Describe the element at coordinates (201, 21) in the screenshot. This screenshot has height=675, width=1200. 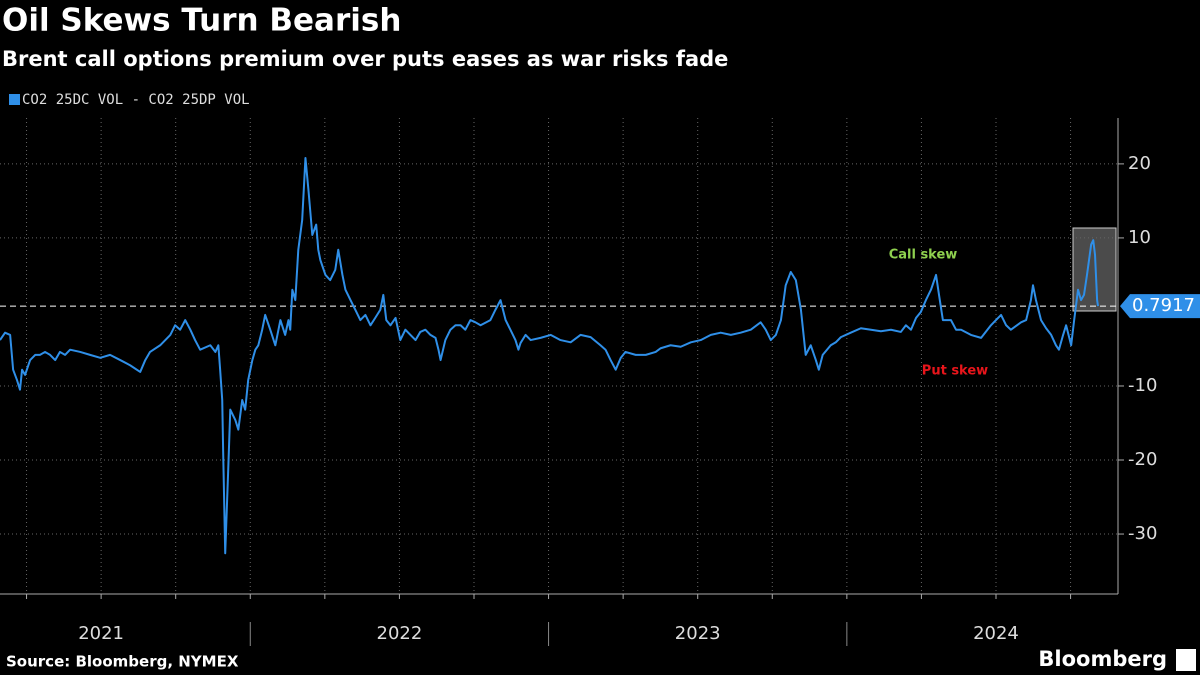
I see `chart-title: Oil Skews Turn Bearish` at that location.